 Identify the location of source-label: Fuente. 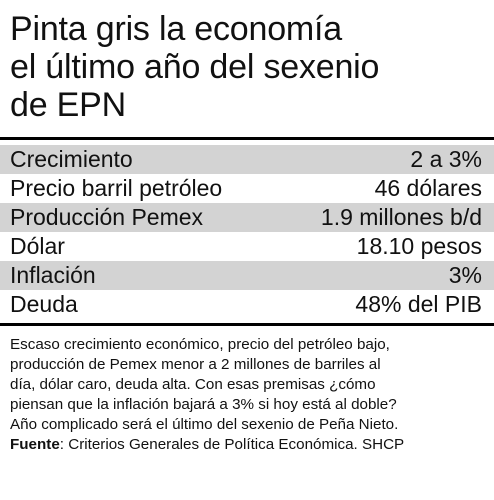
(35, 444).